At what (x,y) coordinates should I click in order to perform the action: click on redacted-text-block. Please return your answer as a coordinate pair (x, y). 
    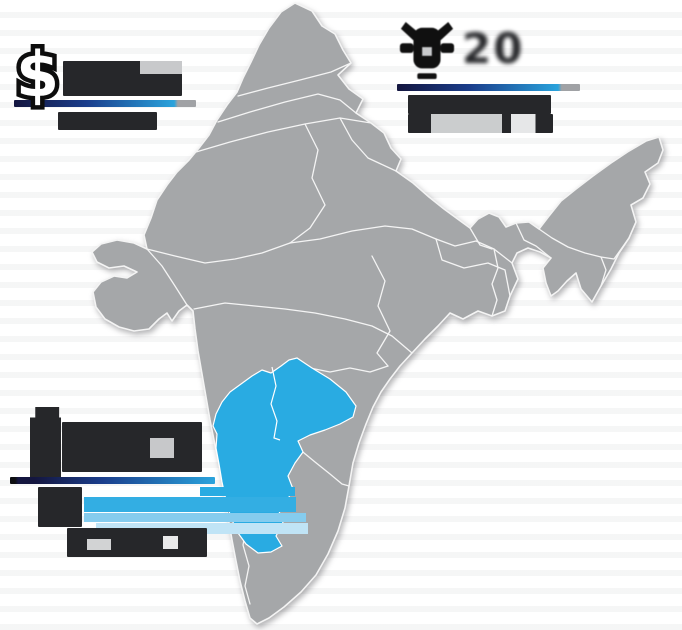
    Looking at the image, I should click on (60, 507).